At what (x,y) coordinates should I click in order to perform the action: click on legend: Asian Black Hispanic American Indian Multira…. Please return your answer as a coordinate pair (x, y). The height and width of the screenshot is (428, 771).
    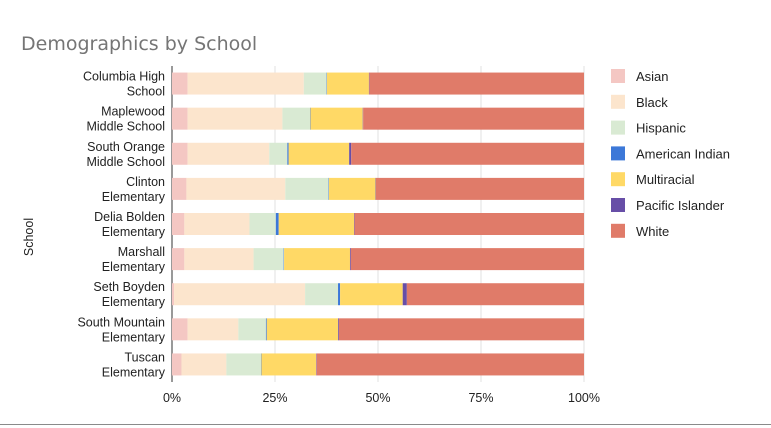
    Looking at the image, I should click on (670, 154).